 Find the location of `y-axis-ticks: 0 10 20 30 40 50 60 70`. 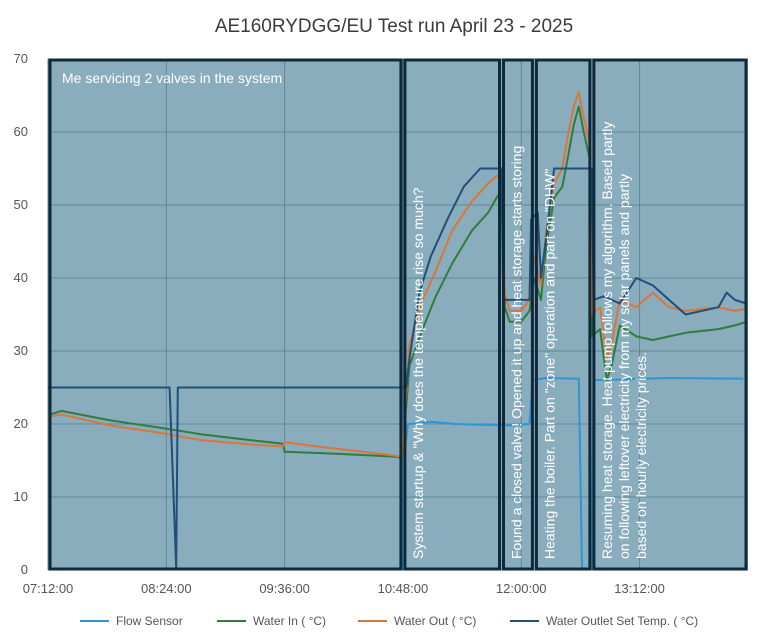

y-axis-ticks: 0 10 20 30 40 50 60 70 is located at coordinates (21, 314).